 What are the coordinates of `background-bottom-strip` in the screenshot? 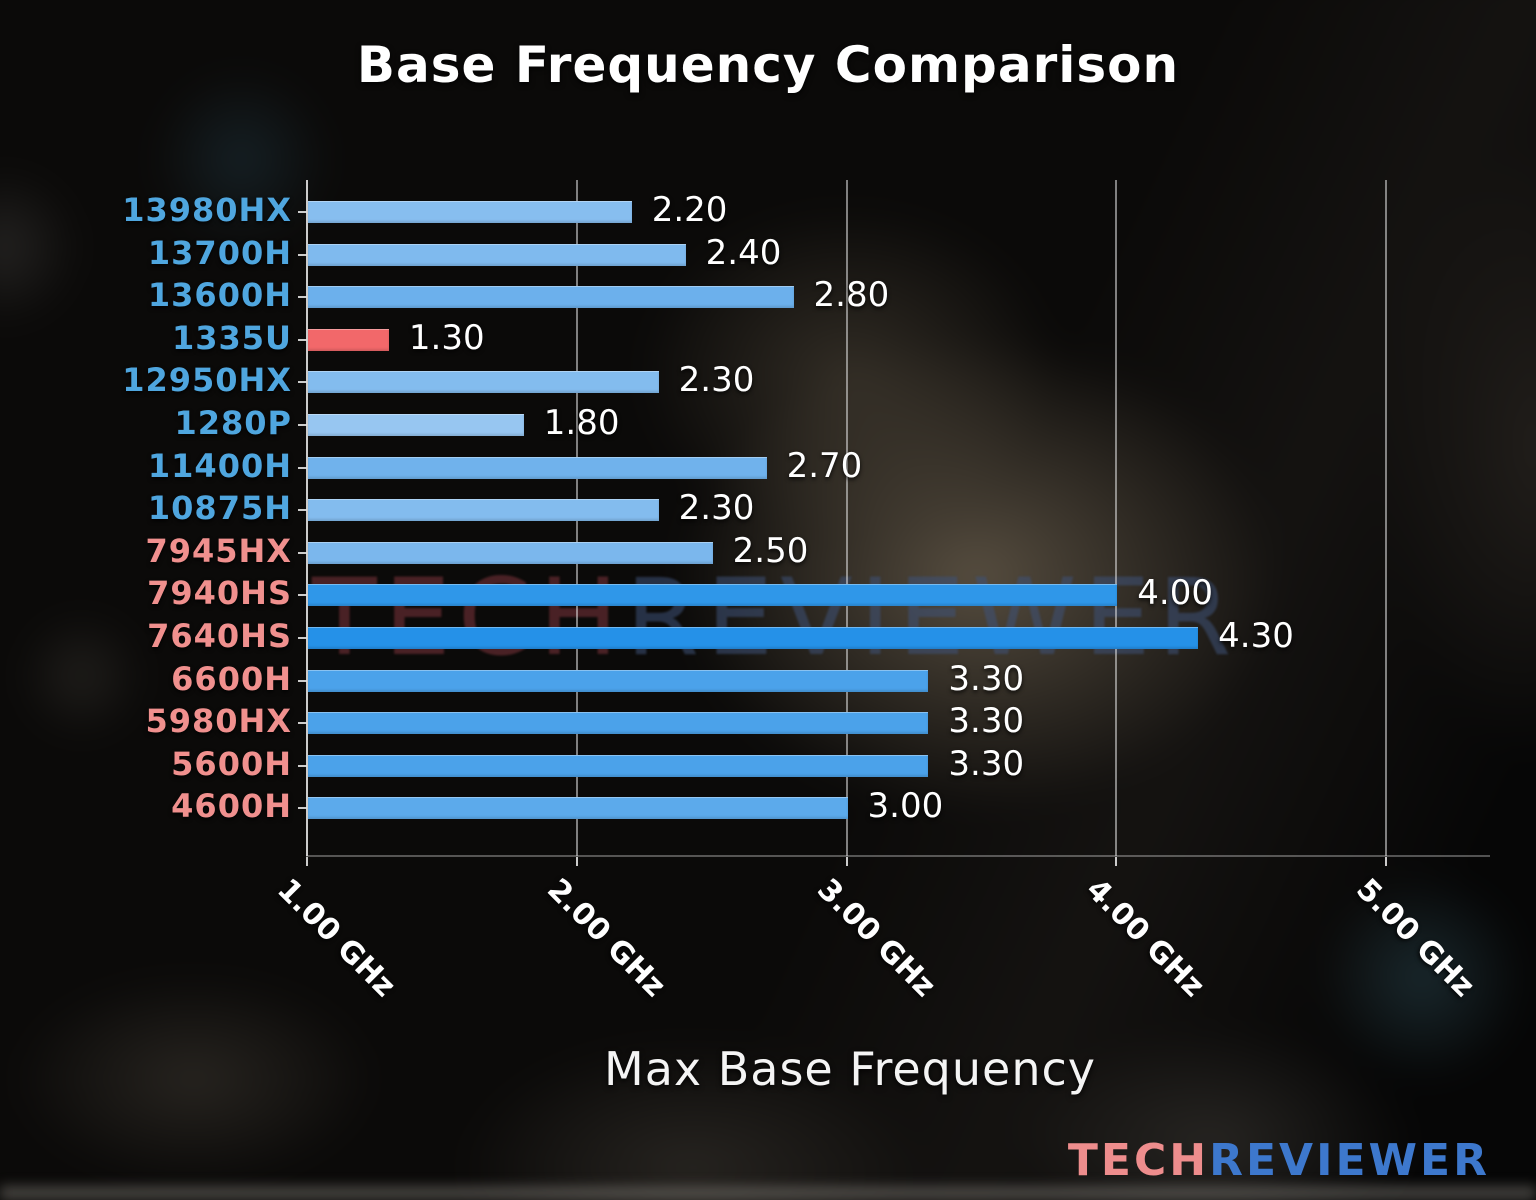 It's located at (768, 1193).